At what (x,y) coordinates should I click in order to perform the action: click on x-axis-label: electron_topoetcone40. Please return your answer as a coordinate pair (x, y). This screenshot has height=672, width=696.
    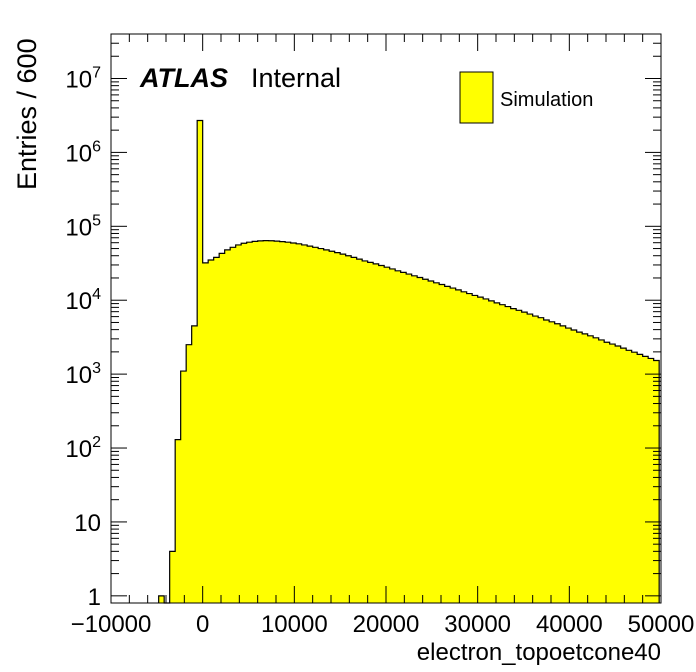
    Looking at the image, I should click on (539, 652).